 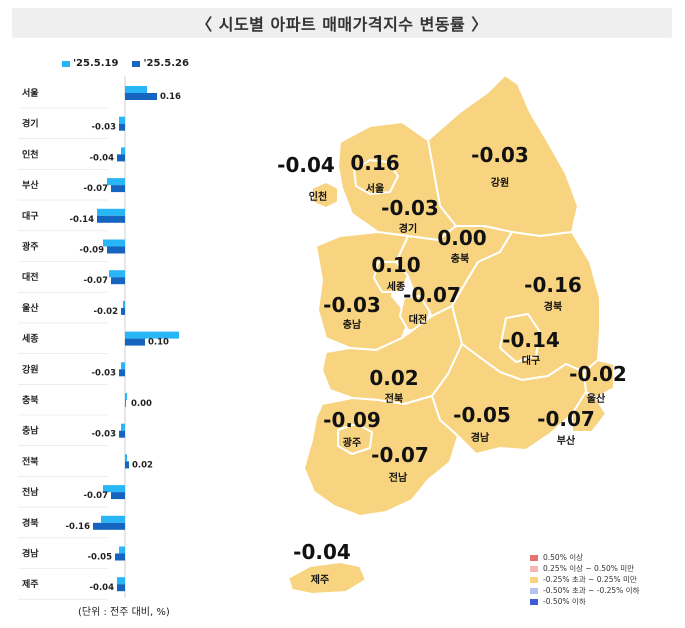 I want to click on region-name-jeonnam: 전남, so click(x=398, y=477).